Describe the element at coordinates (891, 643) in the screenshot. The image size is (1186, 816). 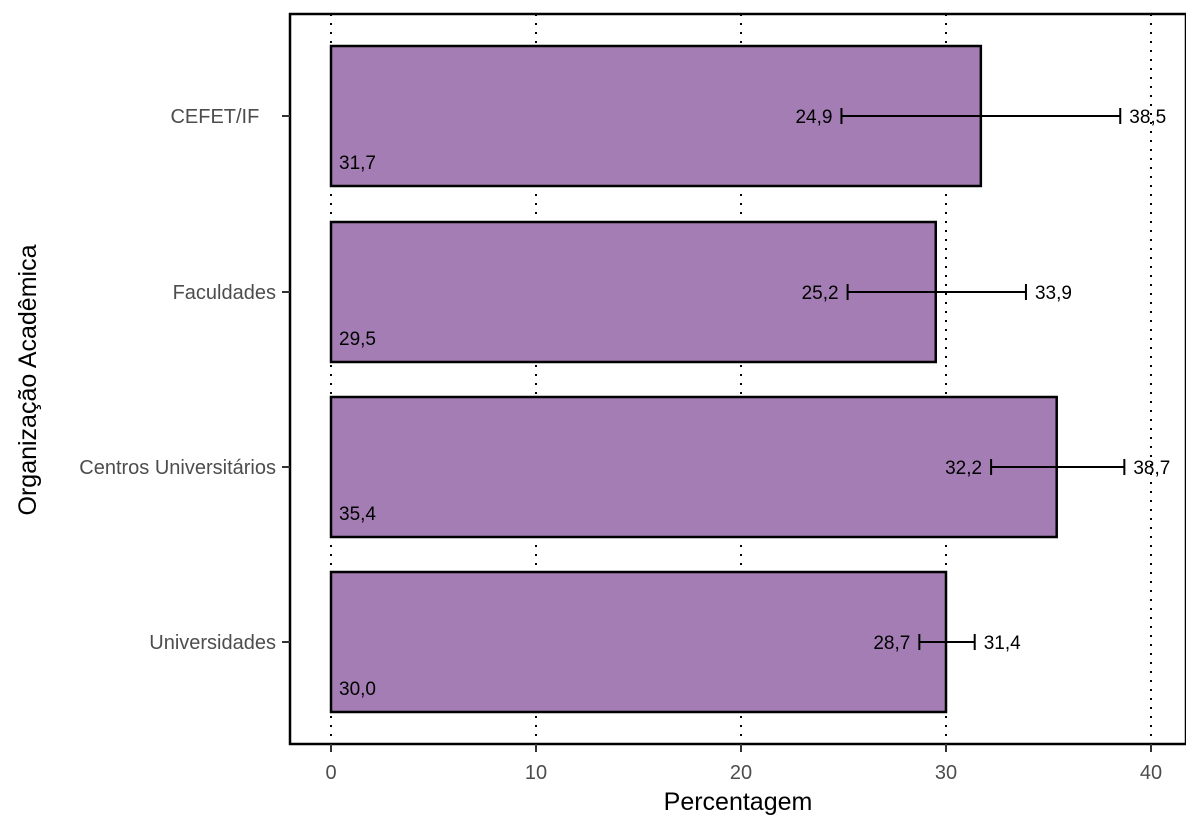
I see `ci-low-label: 28,7` at that location.